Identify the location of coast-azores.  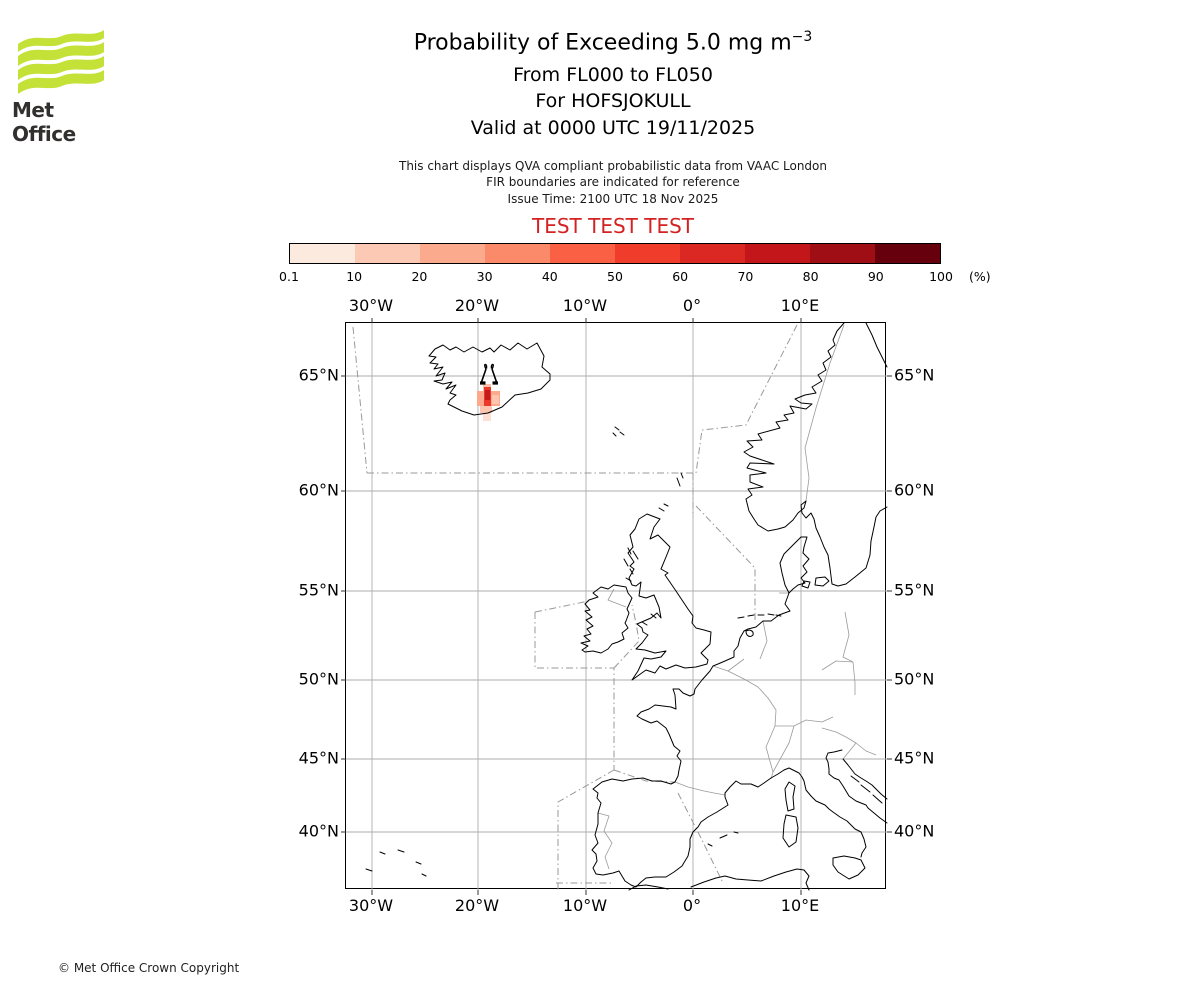
(396, 863).